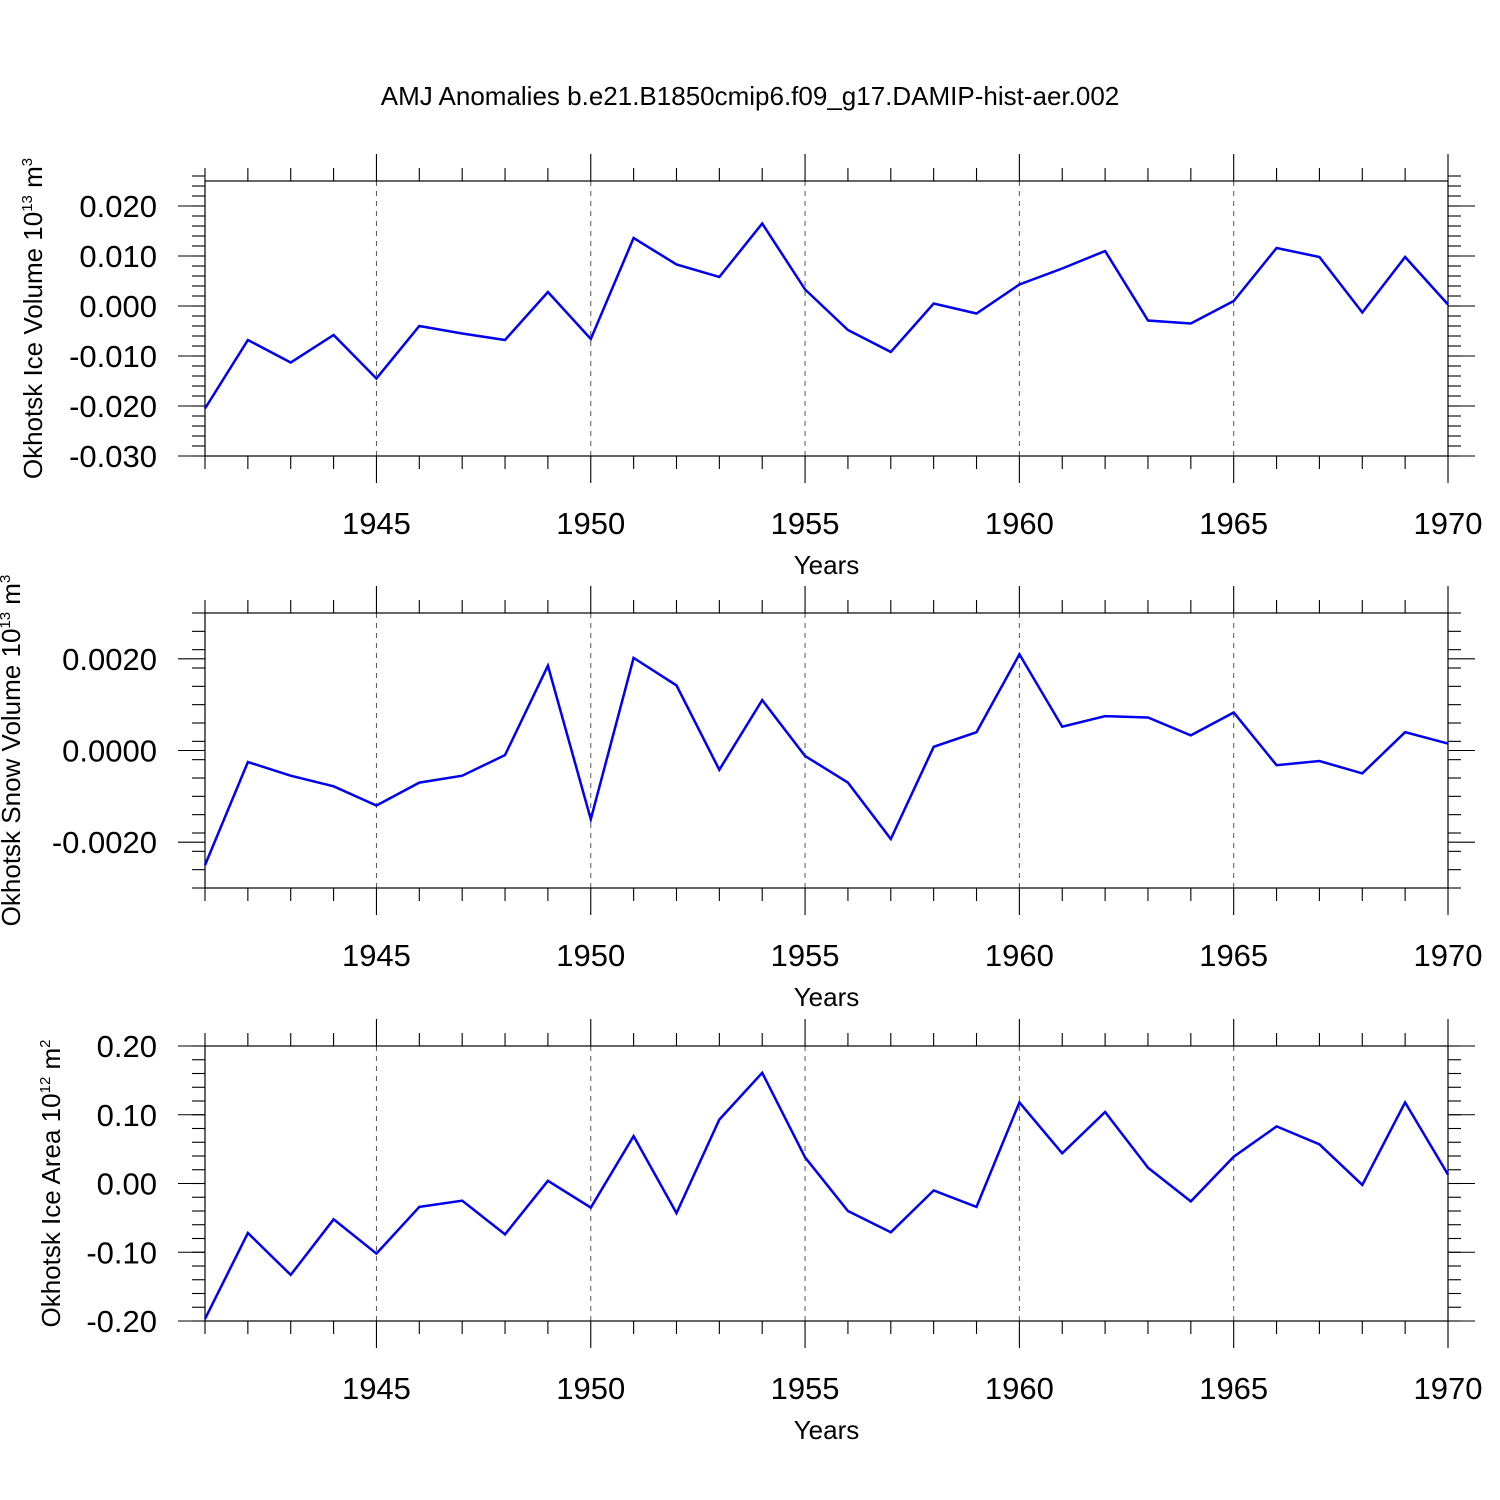  I want to click on y-tick-label: -0.0020, so click(104, 842).